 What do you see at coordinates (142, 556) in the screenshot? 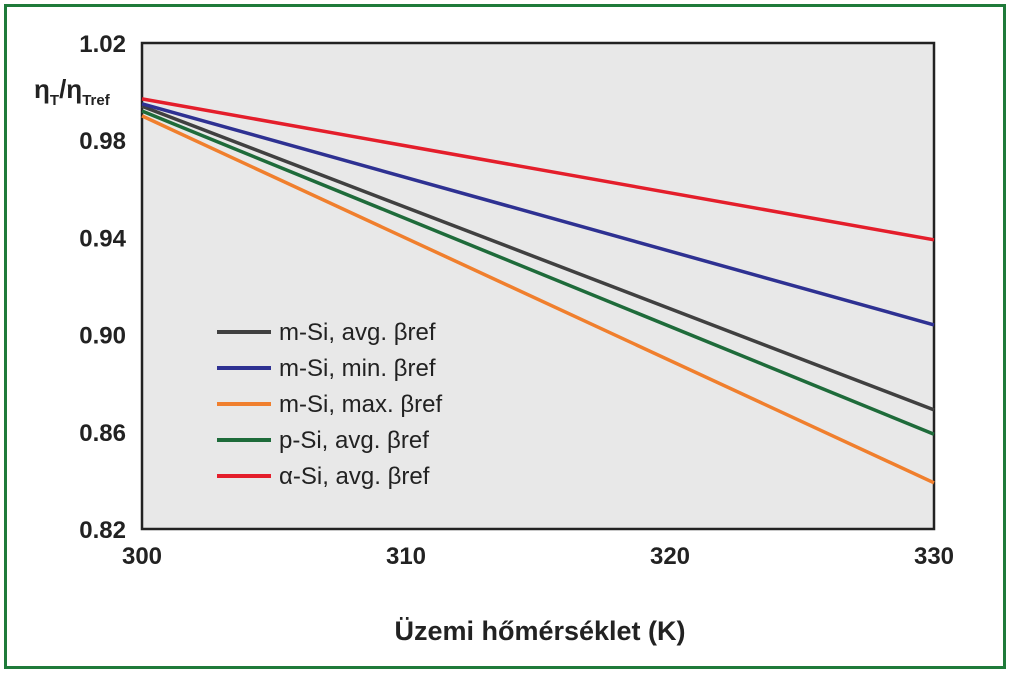
I see `x-tick-label: 300` at bounding box center [142, 556].